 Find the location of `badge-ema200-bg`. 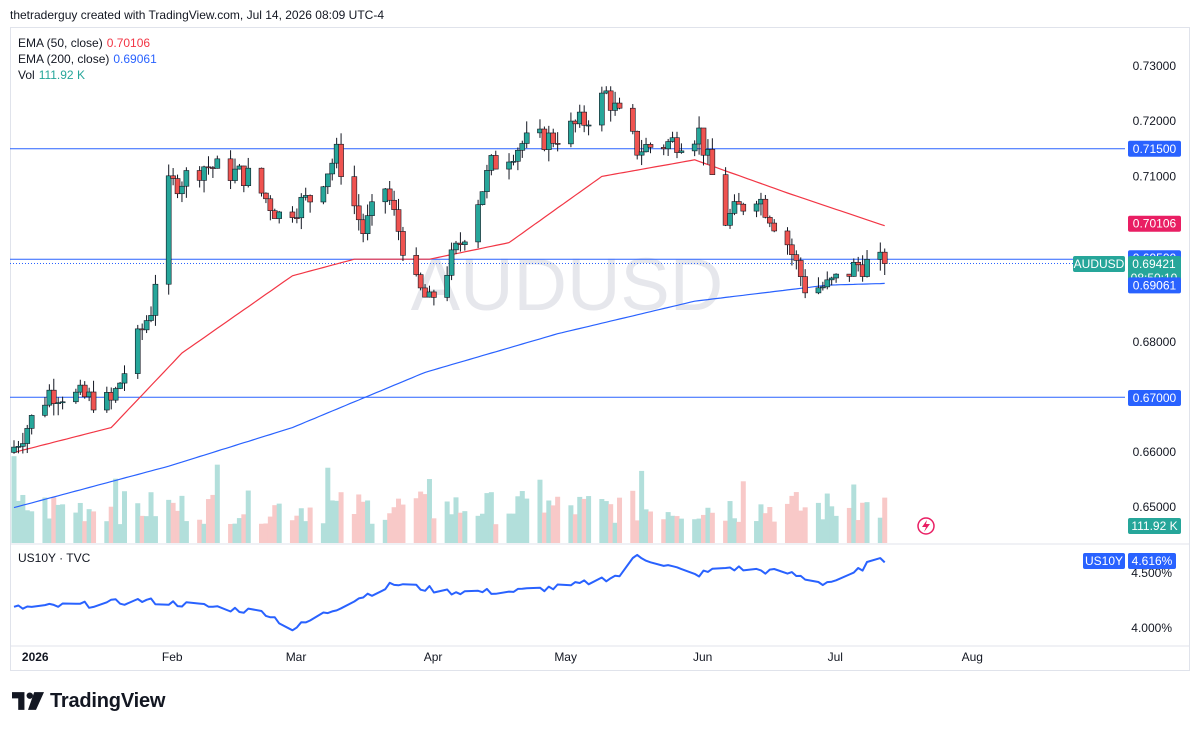

badge-ema200-bg is located at coordinates (1154, 285).